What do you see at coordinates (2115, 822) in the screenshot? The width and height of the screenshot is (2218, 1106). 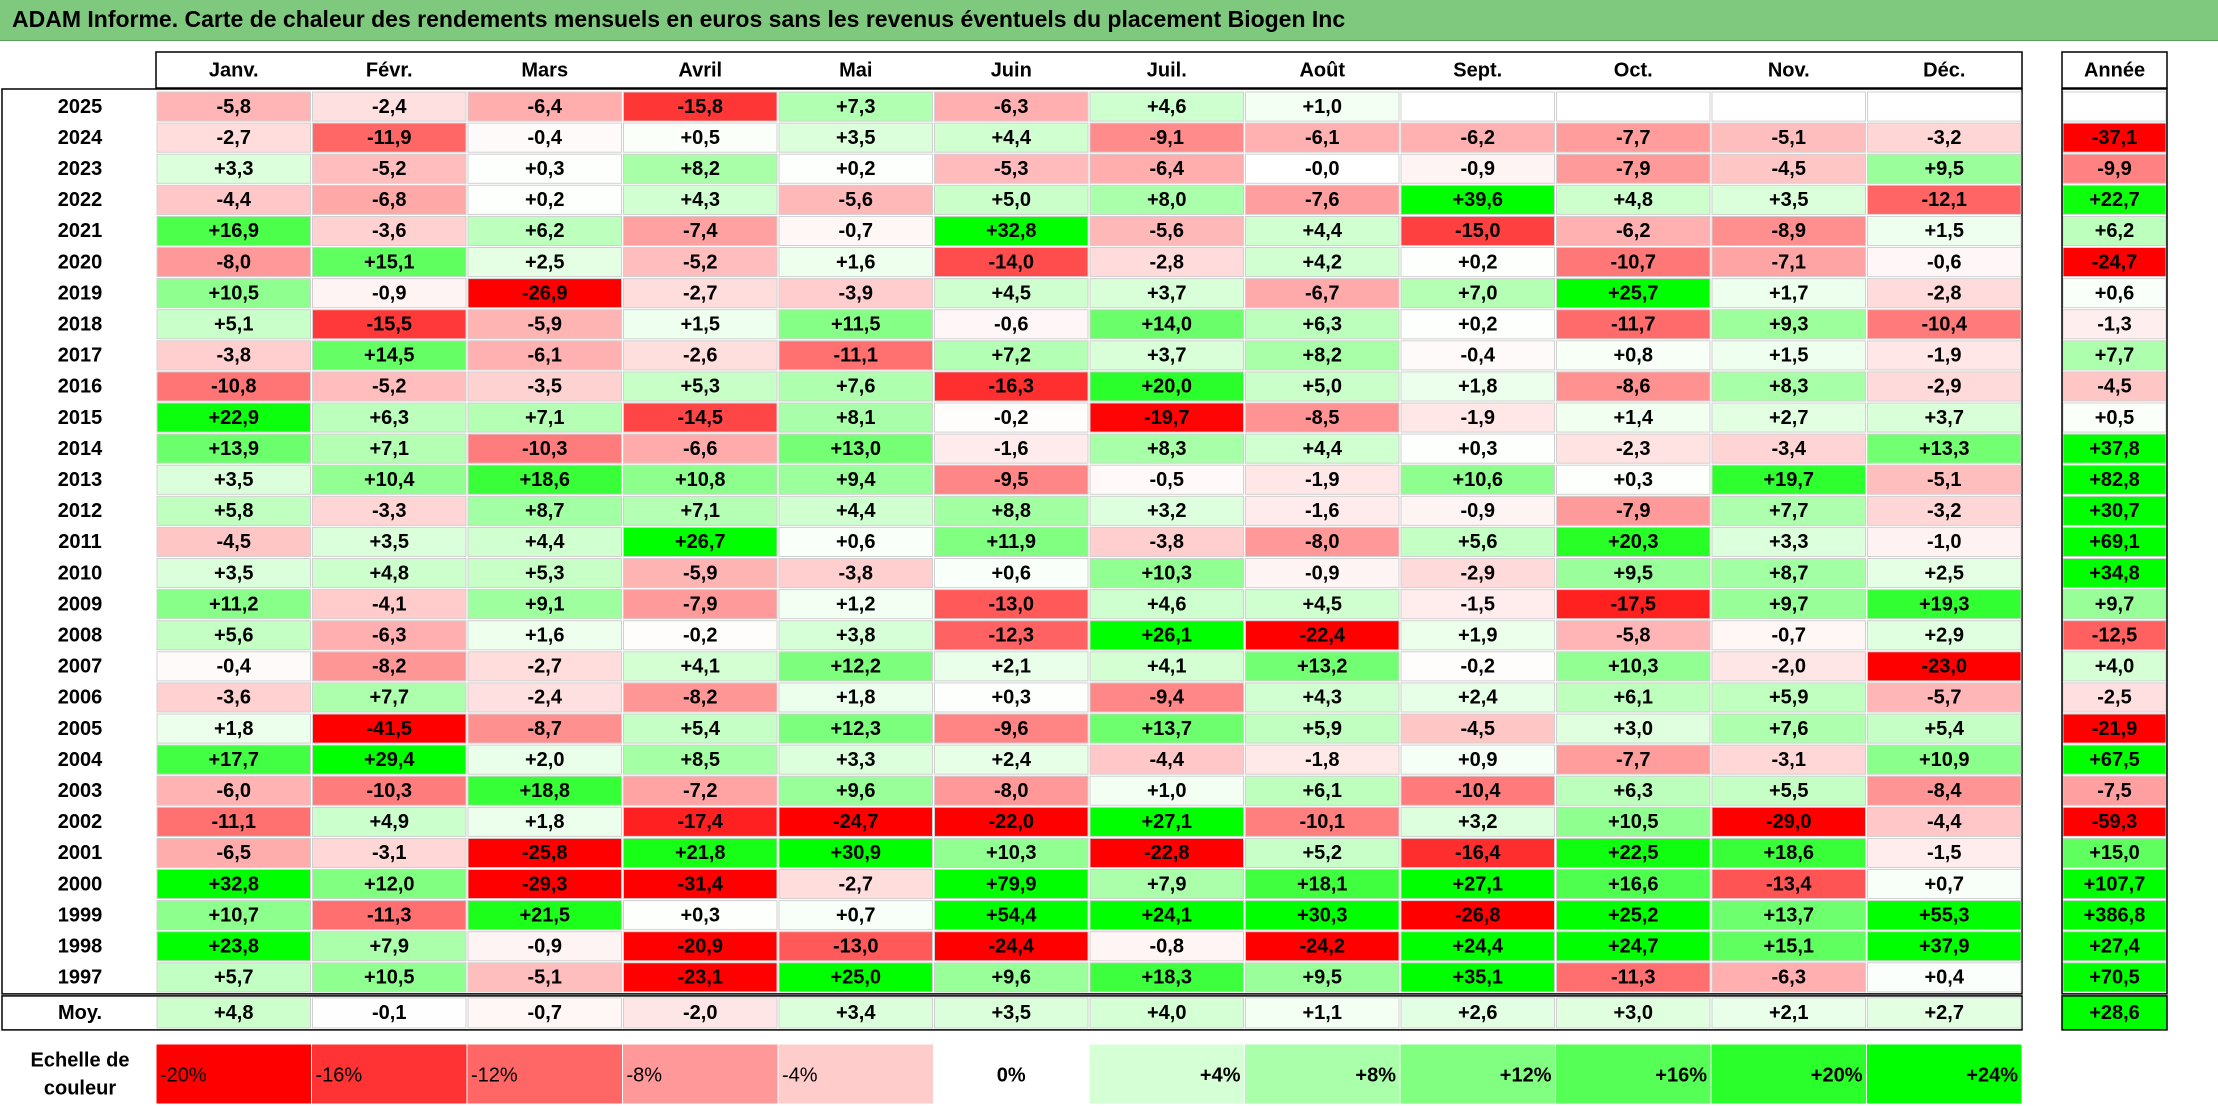 I see `year-total-value: -59,3` at bounding box center [2115, 822].